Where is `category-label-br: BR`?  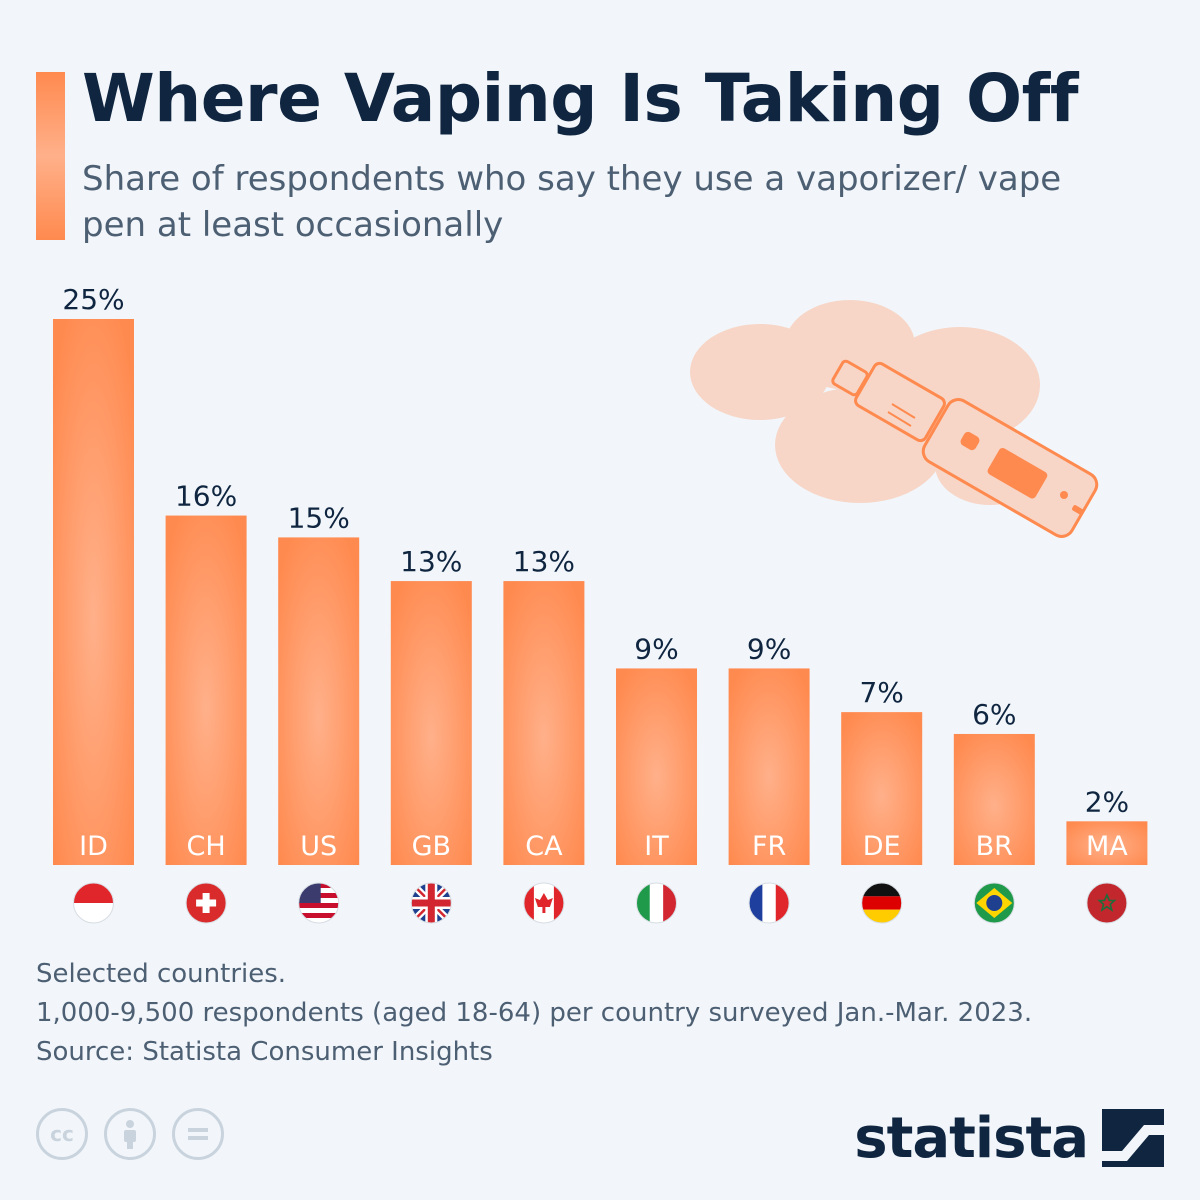
category-label-br: BR is located at coordinates (994, 846).